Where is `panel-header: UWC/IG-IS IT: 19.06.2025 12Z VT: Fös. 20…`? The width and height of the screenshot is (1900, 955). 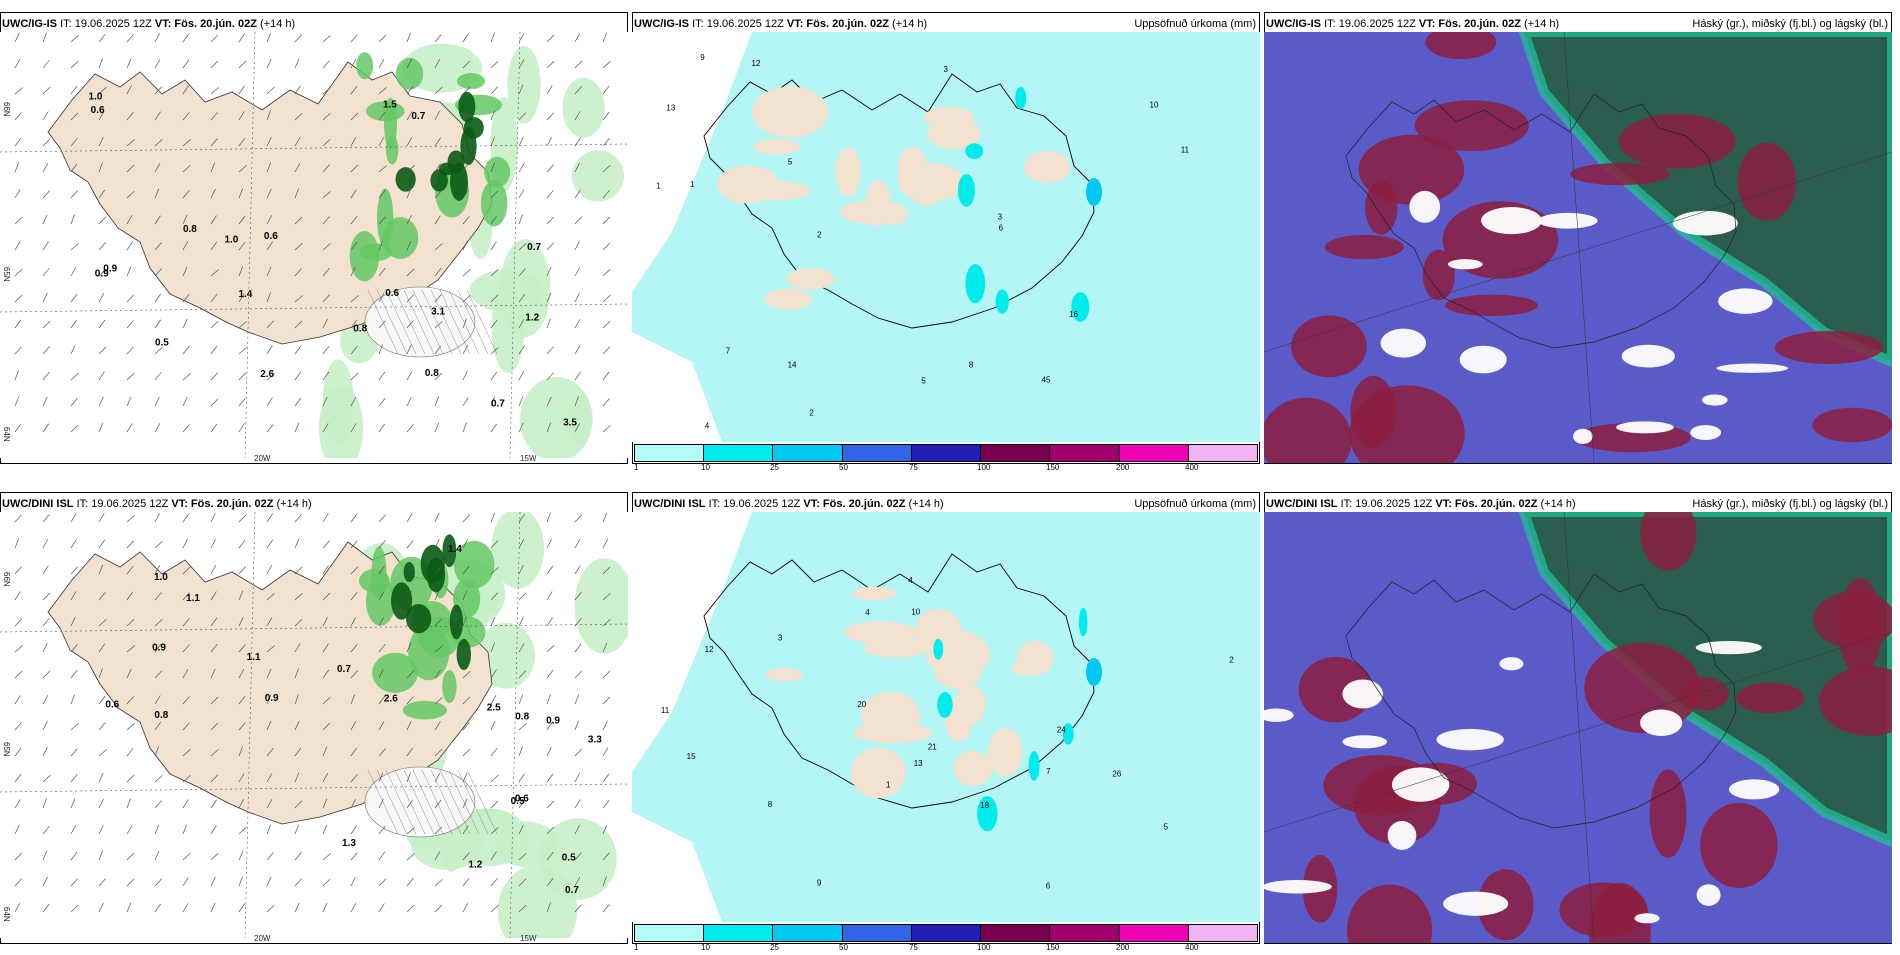
panel-header: UWC/IG-IS IT: 19.06.2025 12Z VT: Fös. 20… is located at coordinates (781, 24).